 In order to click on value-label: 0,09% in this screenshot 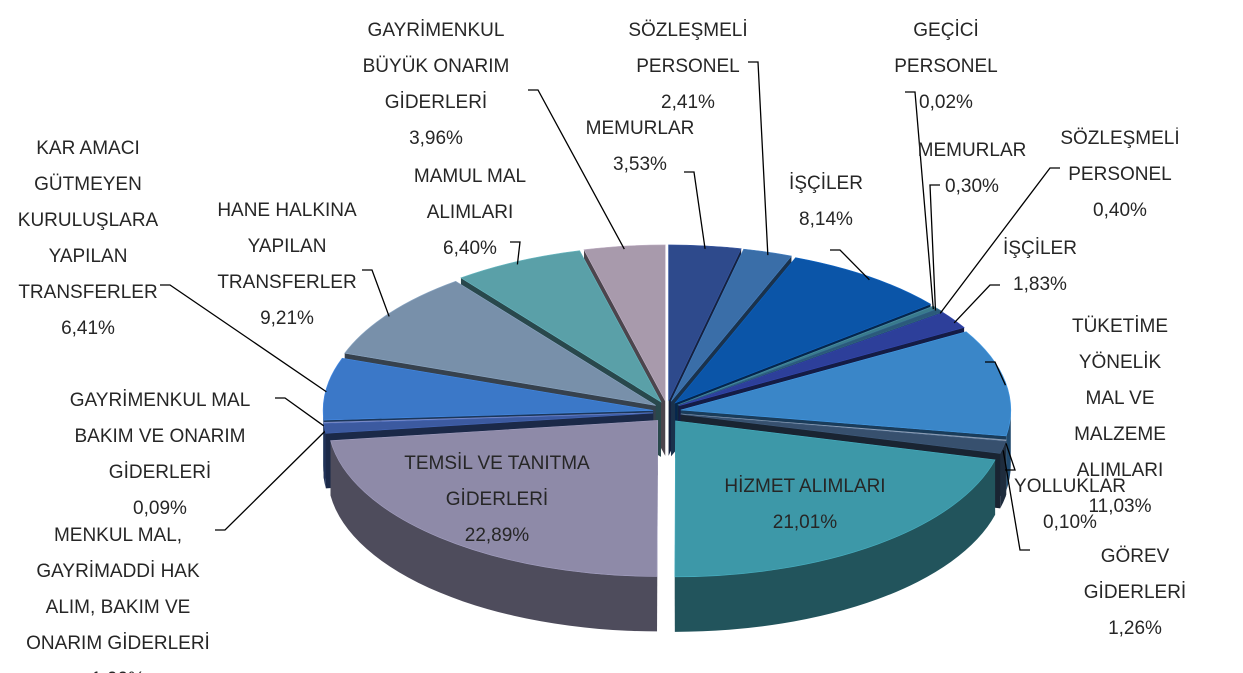, I will do `click(160, 508)`.